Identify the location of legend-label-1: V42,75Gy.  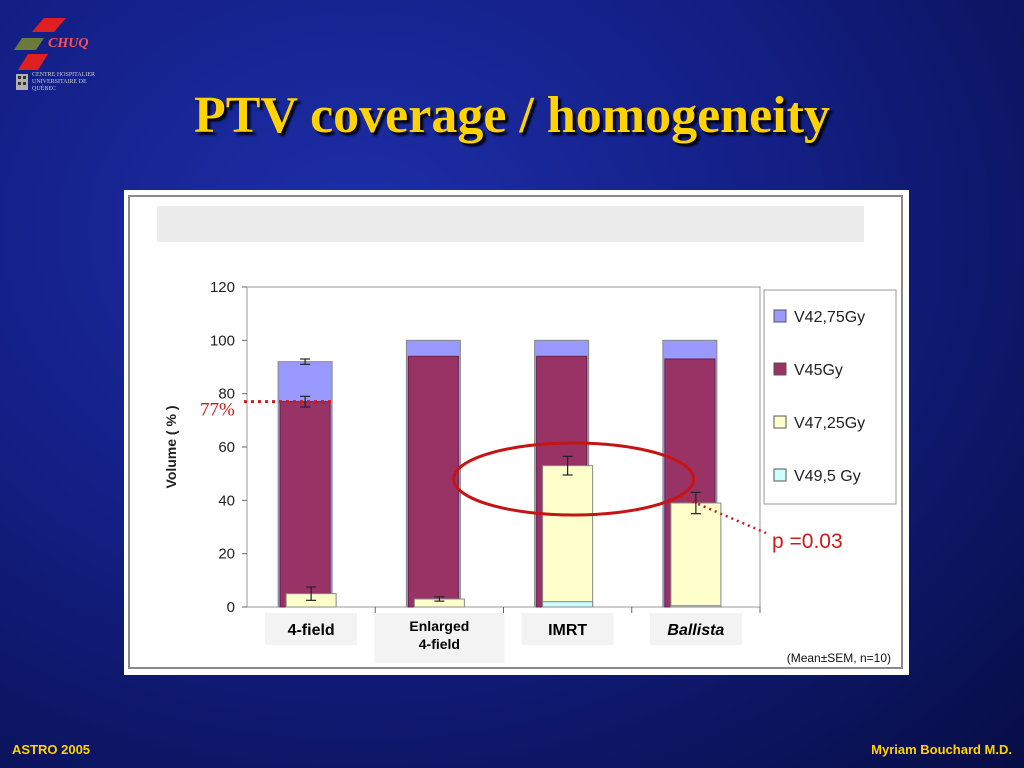
(829, 317).